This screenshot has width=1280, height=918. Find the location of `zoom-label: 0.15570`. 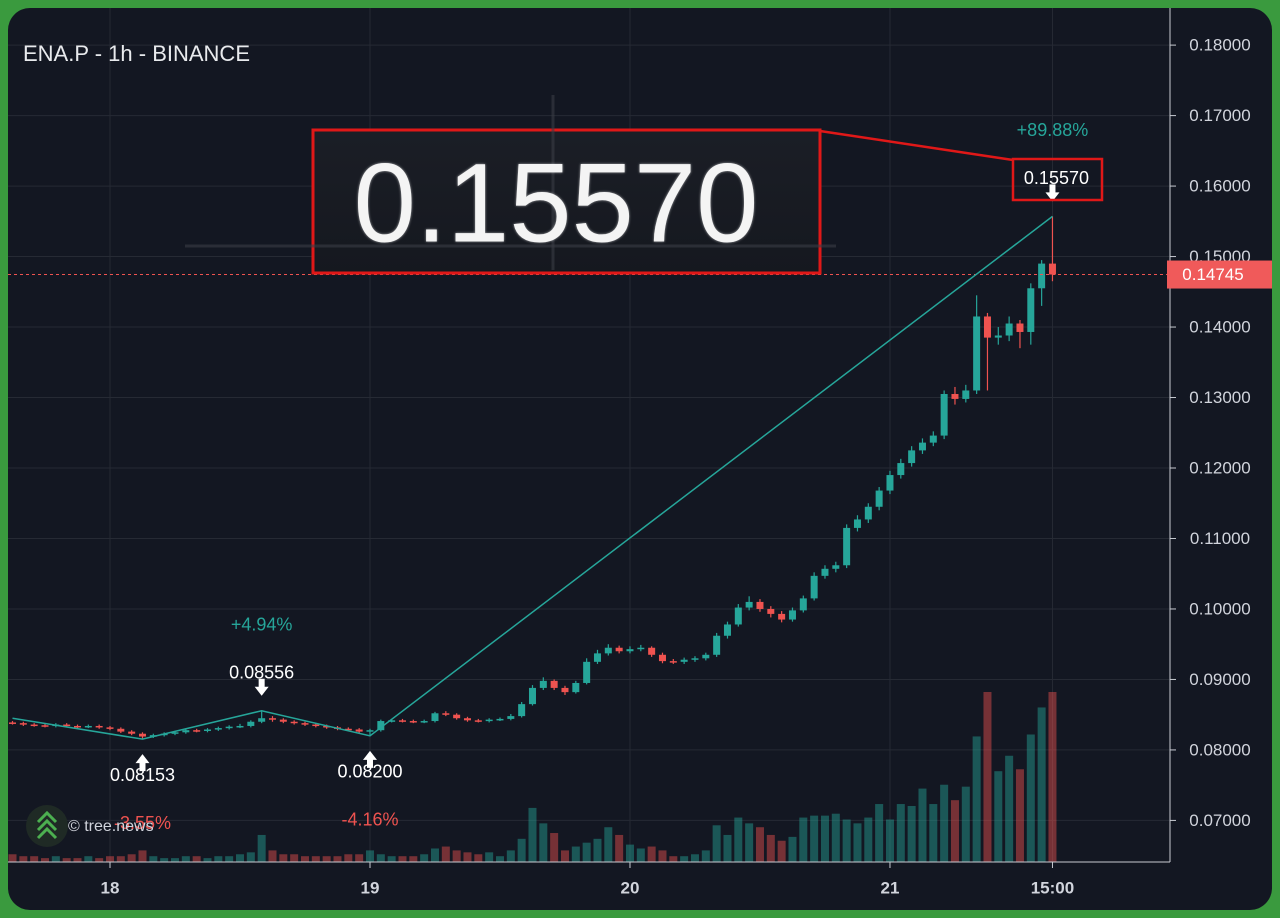

zoom-label: 0.15570 is located at coordinates (556, 203).